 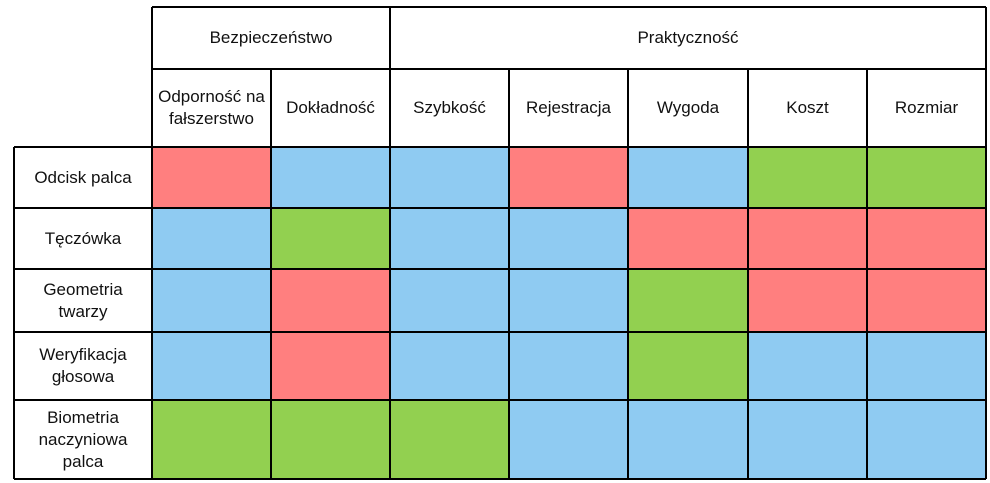 I want to click on column-header: Rejestracja, so click(x=568, y=108).